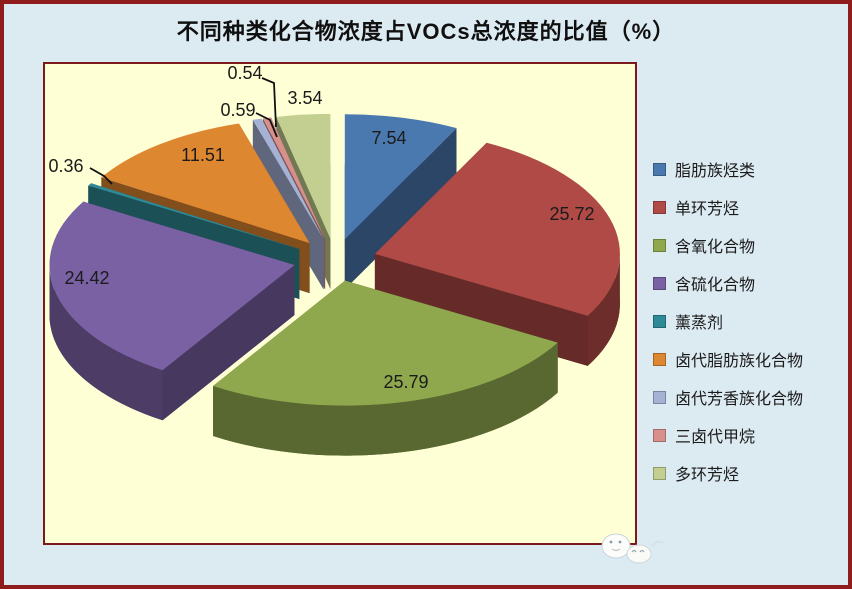 This screenshot has height=589, width=852. What do you see at coordinates (405, 382) in the screenshot?
I see `data-label-2: 25.79` at bounding box center [405, 382].